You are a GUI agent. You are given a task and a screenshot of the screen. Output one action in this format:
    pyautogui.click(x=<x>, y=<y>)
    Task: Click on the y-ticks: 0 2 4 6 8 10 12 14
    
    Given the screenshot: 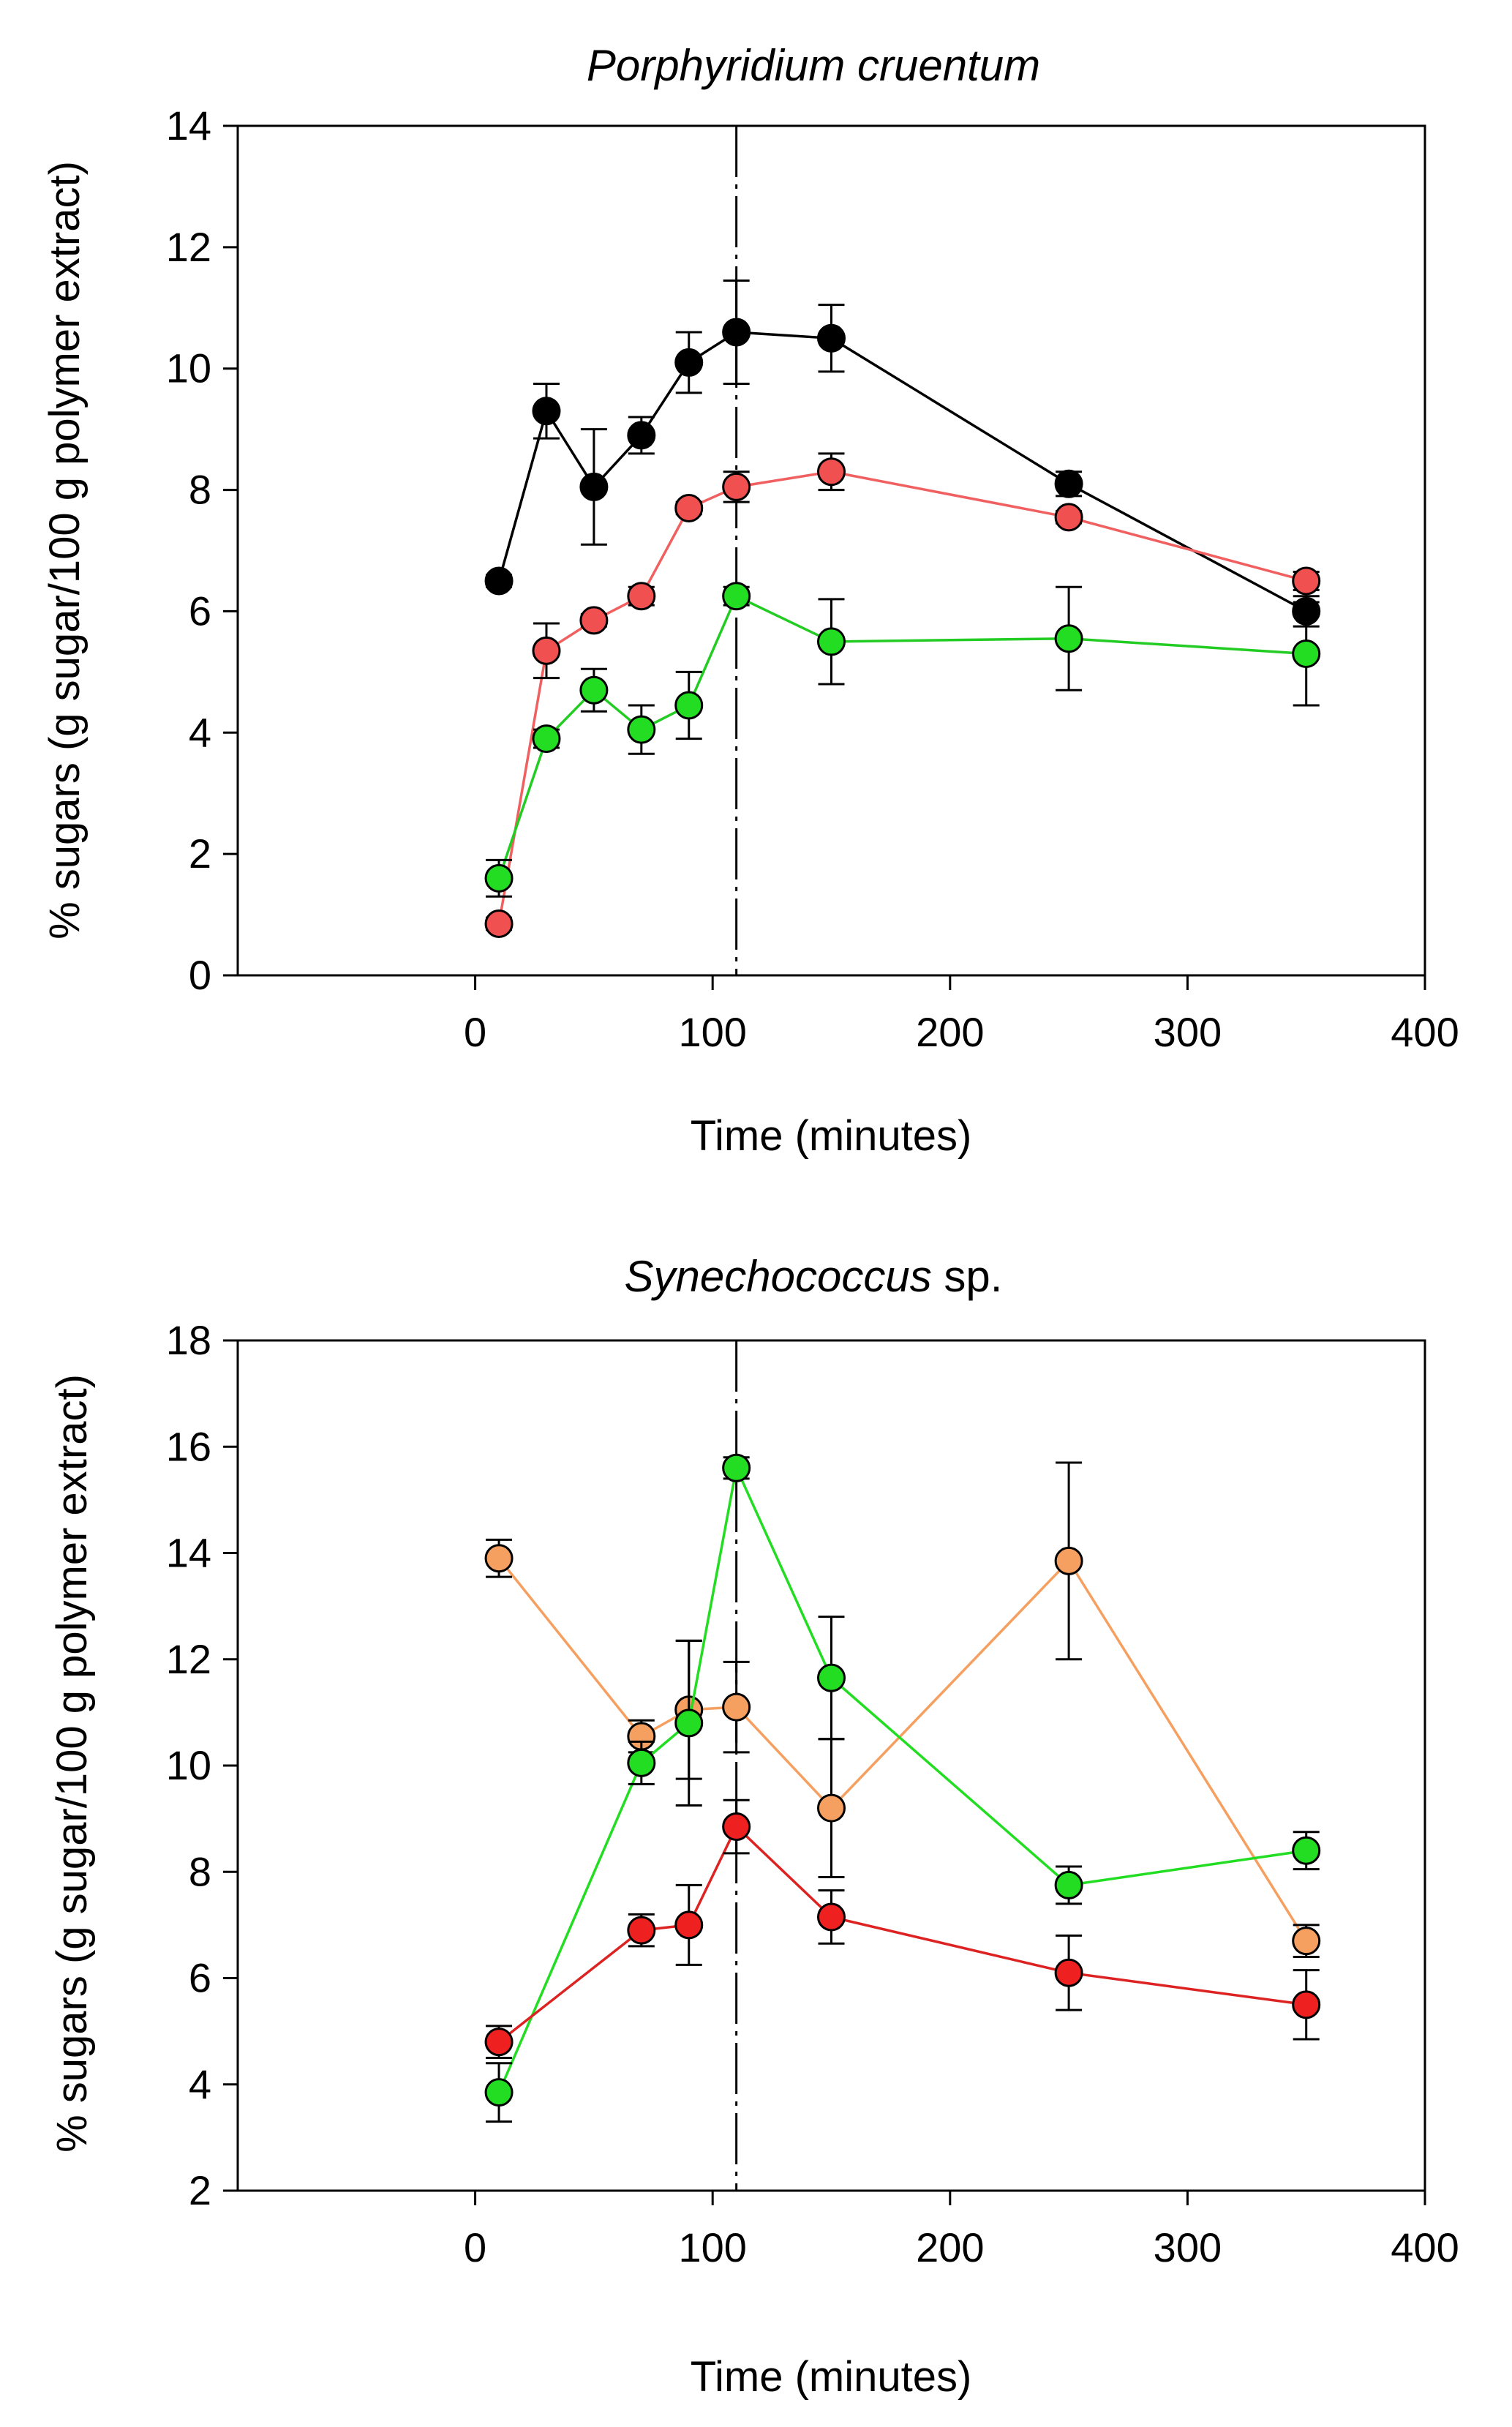 What is the action you would take?
    pyautogui.click(x=202, y=550)
    